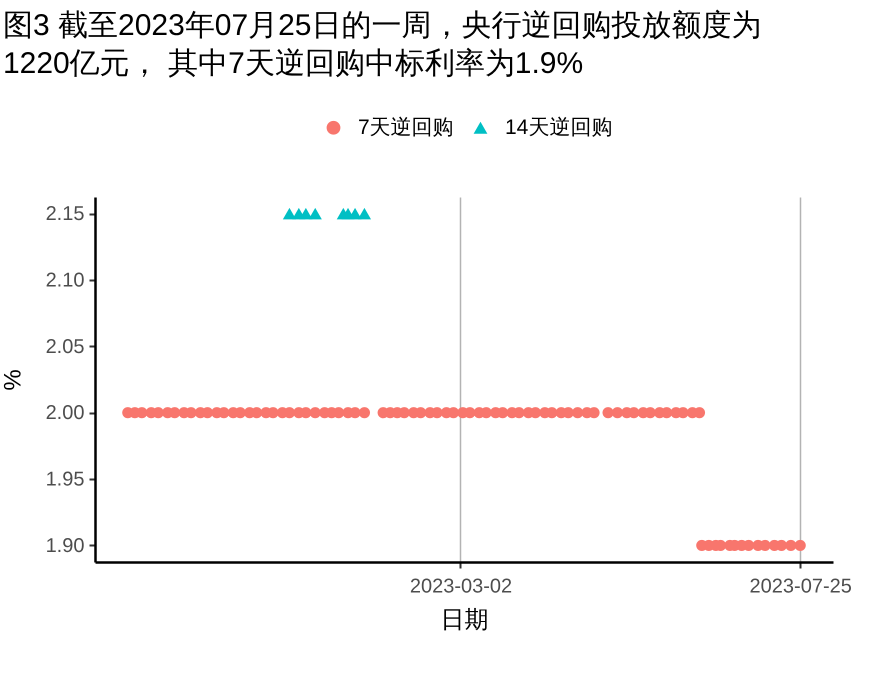 The width and height of the screenshot is (885, 688). I want to click on legend-label: 14天逆回购, so click(558, 127).